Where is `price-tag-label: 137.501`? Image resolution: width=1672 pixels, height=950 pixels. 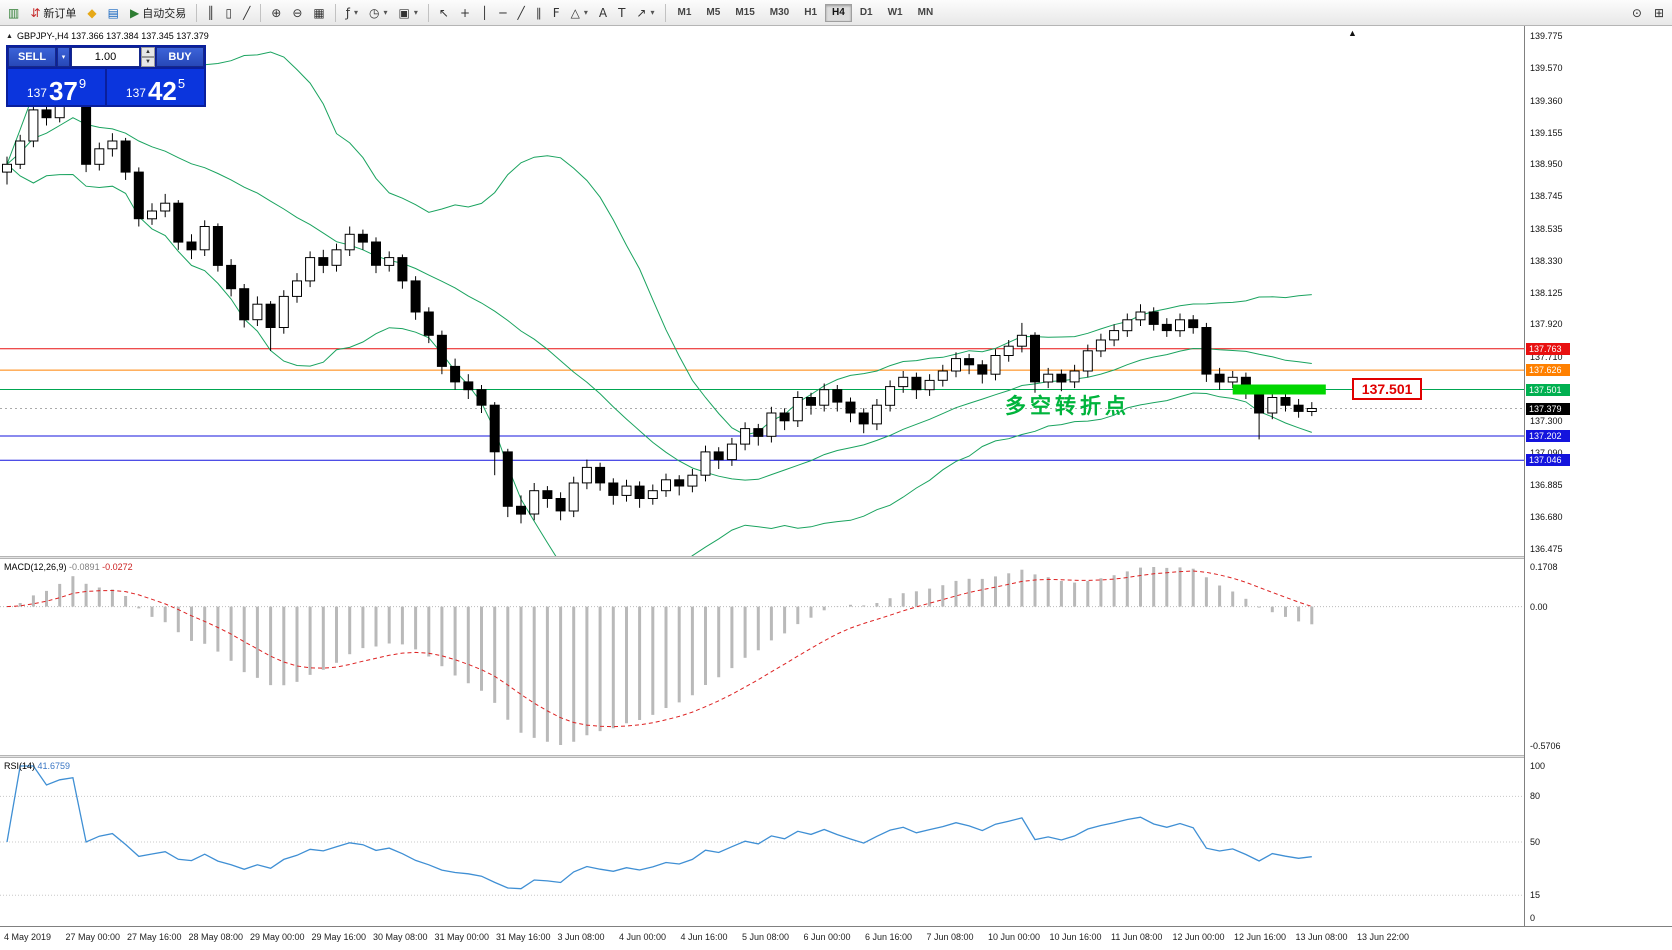 price-tag-label: 137.501 is located at coordinates (1387, 388).